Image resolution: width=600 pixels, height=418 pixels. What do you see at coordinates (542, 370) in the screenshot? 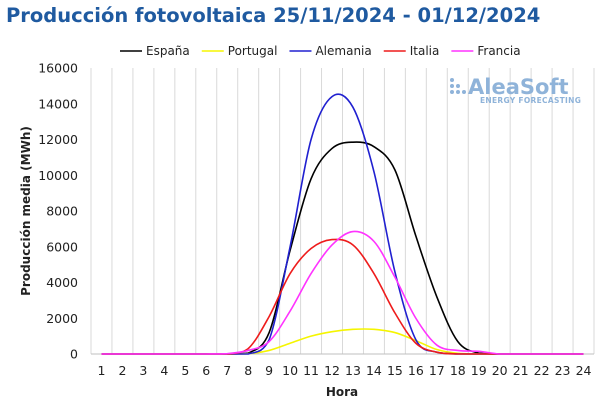
I see `x-tick-label: 22` at bounding box center [542, 370].